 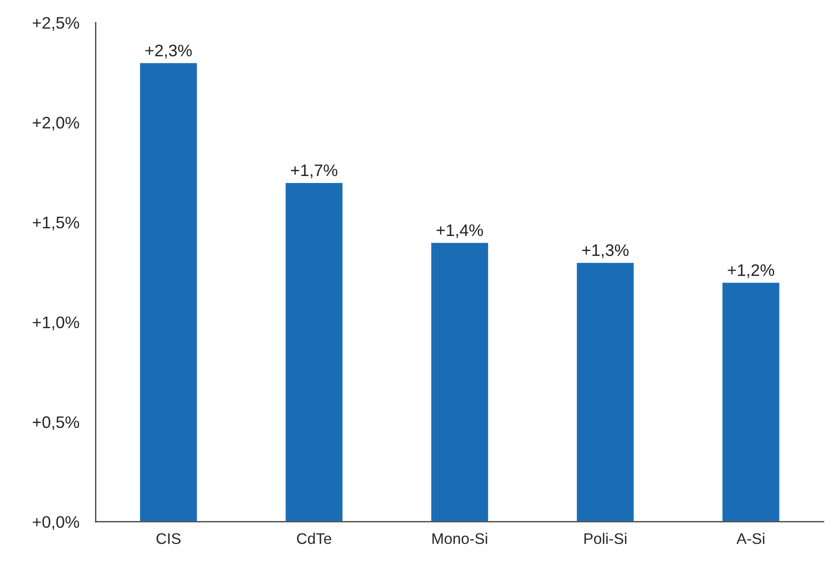 I want to click on data-label: +2,3%, so click(x=168, y=51).